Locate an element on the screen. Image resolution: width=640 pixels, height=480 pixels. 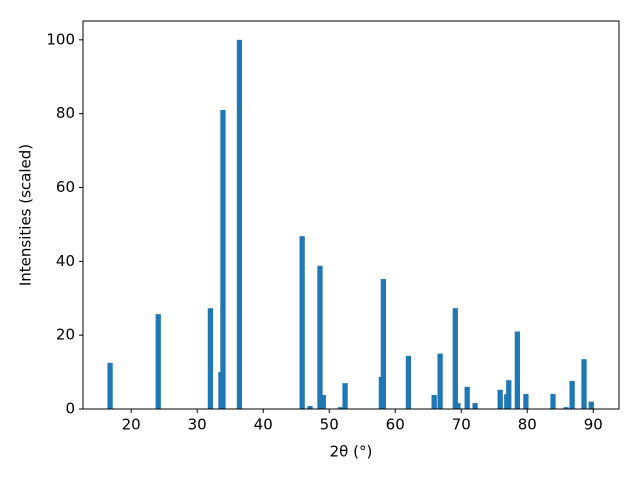
y-axis-label: Intensities (scaled) is located at coordinates (26, 215).